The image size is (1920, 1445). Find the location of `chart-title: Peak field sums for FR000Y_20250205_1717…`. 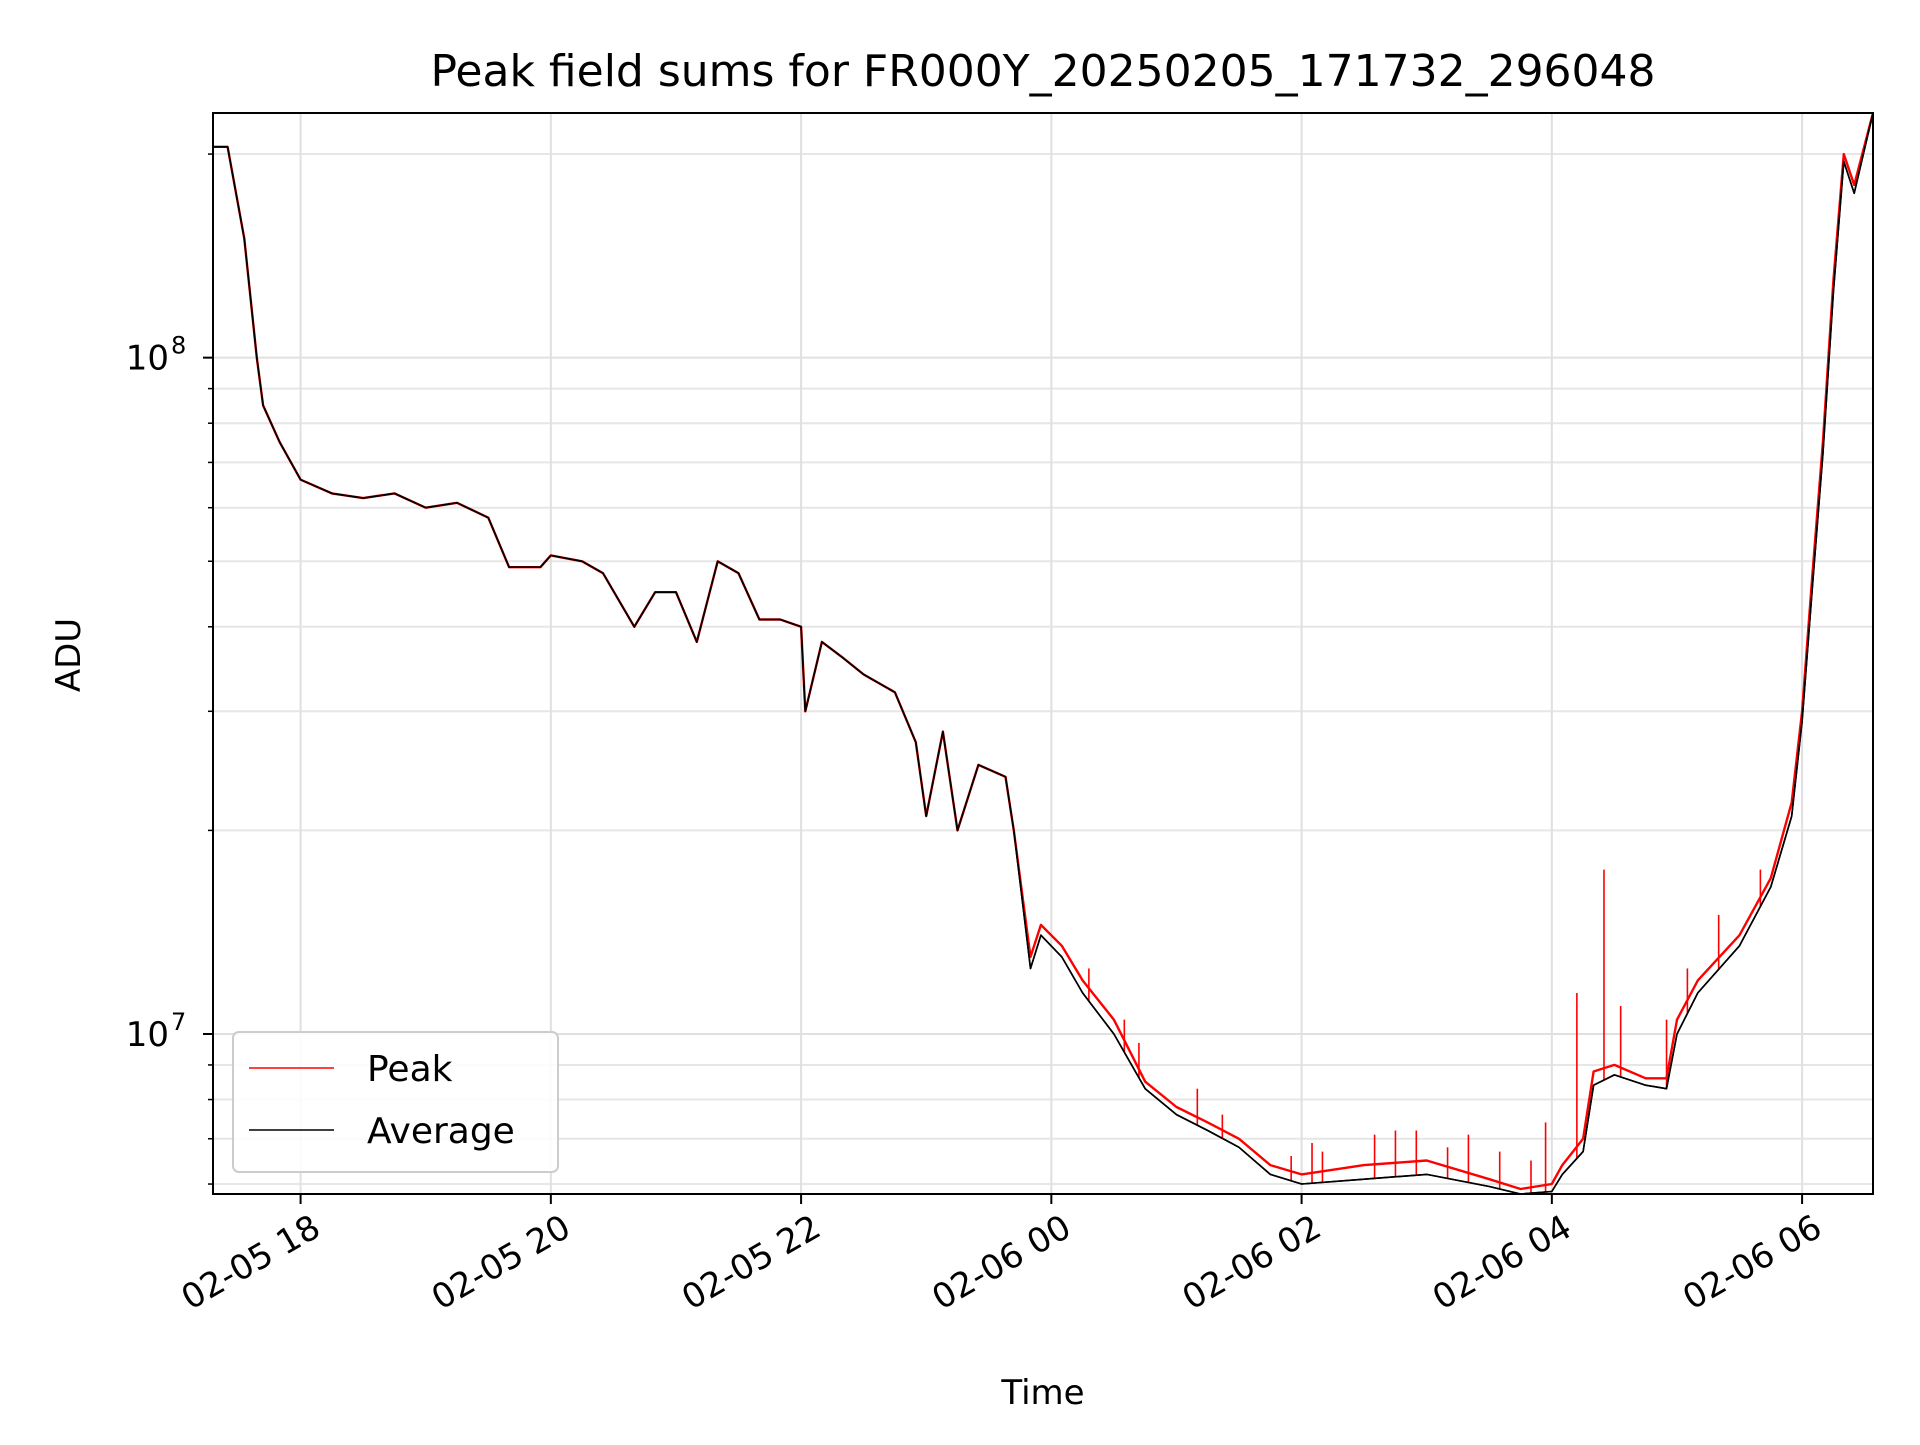

chart-title: Peak field sums for FR000Y_20250205_1717… is located at coordinates (1042, 71).